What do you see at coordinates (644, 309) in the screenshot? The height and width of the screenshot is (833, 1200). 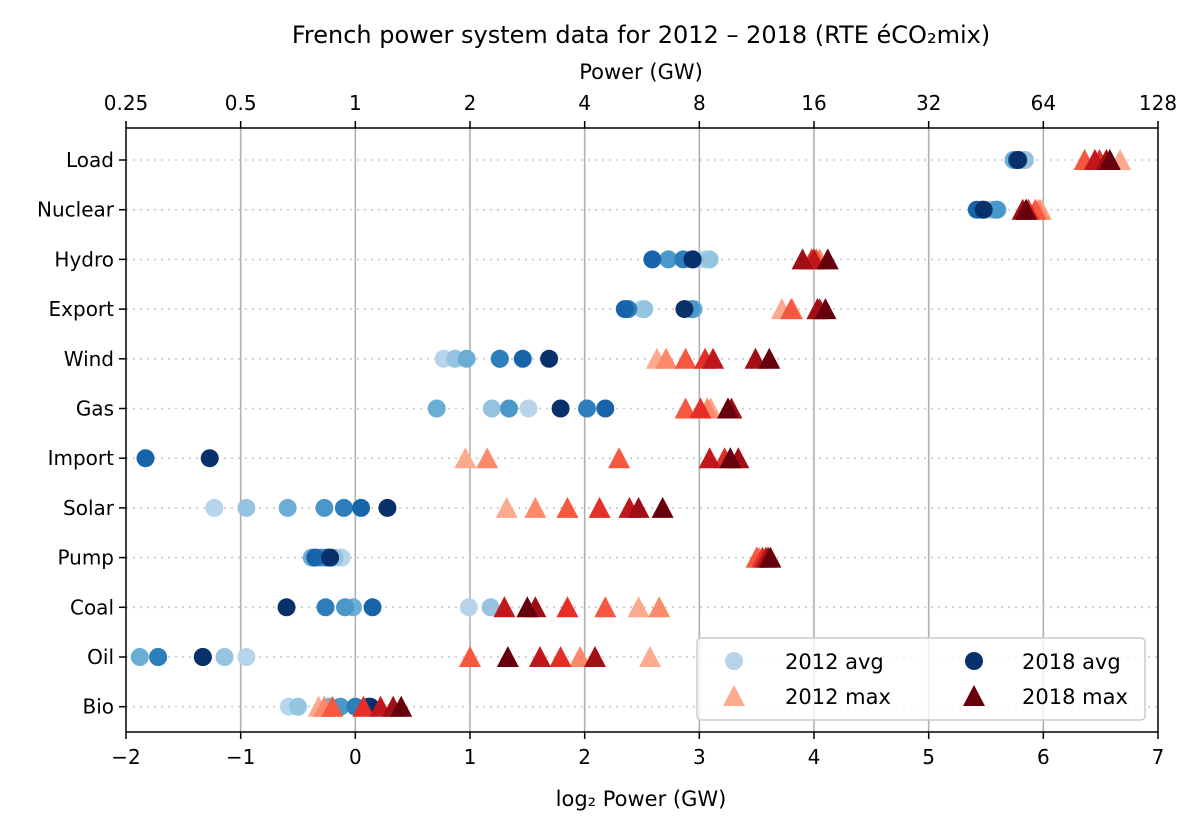 I see `avg-point-export-2013` at bounding box center [644, 309].